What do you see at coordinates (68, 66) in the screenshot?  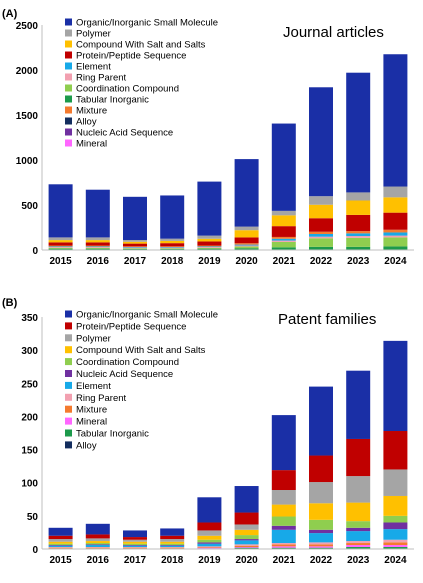 I see `legend-swatch-element` at bounding box center [68, 66].